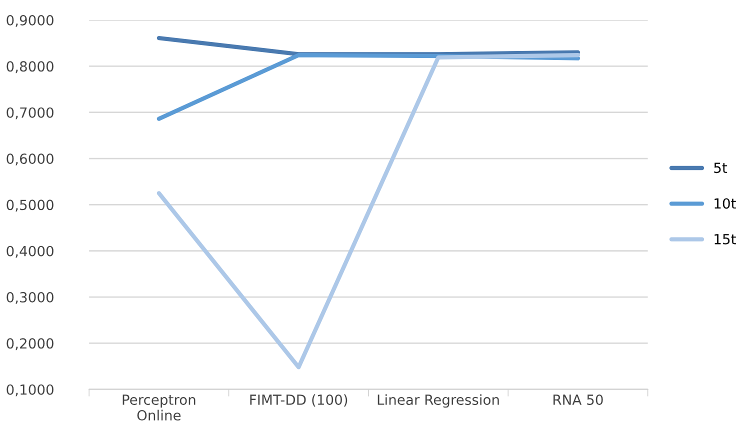 This screenshot has height=445, width=755. What do you see at coordinates (721, 168) in the screenshot?
I see `legend-label: 5t` at bounding box center [721, 168].